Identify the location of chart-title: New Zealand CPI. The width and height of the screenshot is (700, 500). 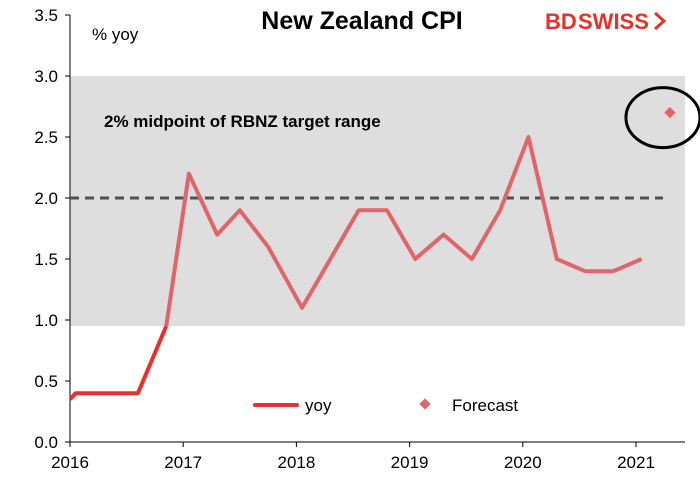
(361, 21).